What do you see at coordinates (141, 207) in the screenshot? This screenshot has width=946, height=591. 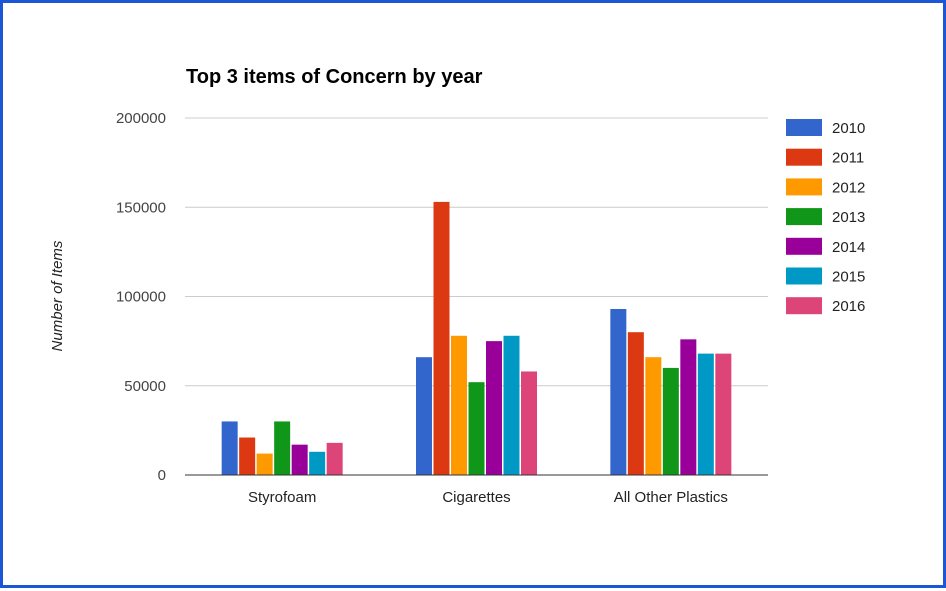 I see `y-tick-label: 150000` at bounding box center [141, 207].